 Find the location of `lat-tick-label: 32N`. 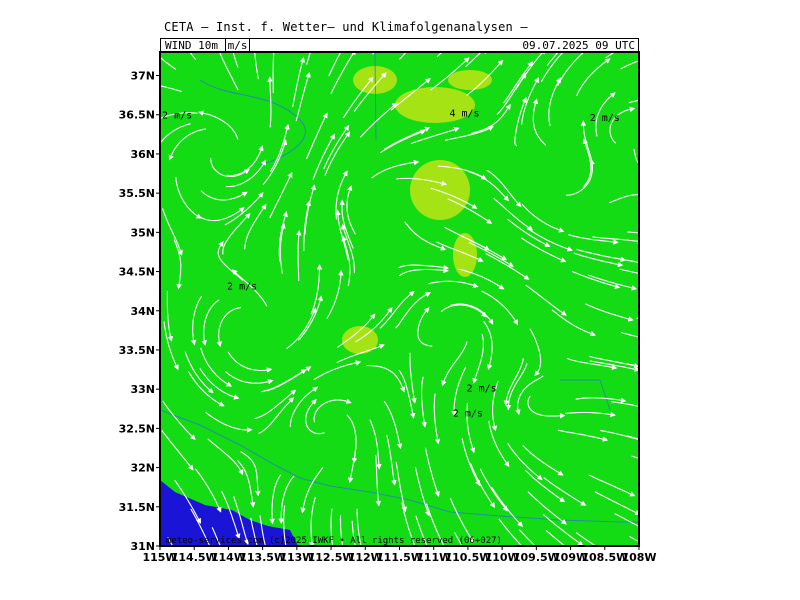

lat-tick-label: 32N is located at coordinates (142, 468).